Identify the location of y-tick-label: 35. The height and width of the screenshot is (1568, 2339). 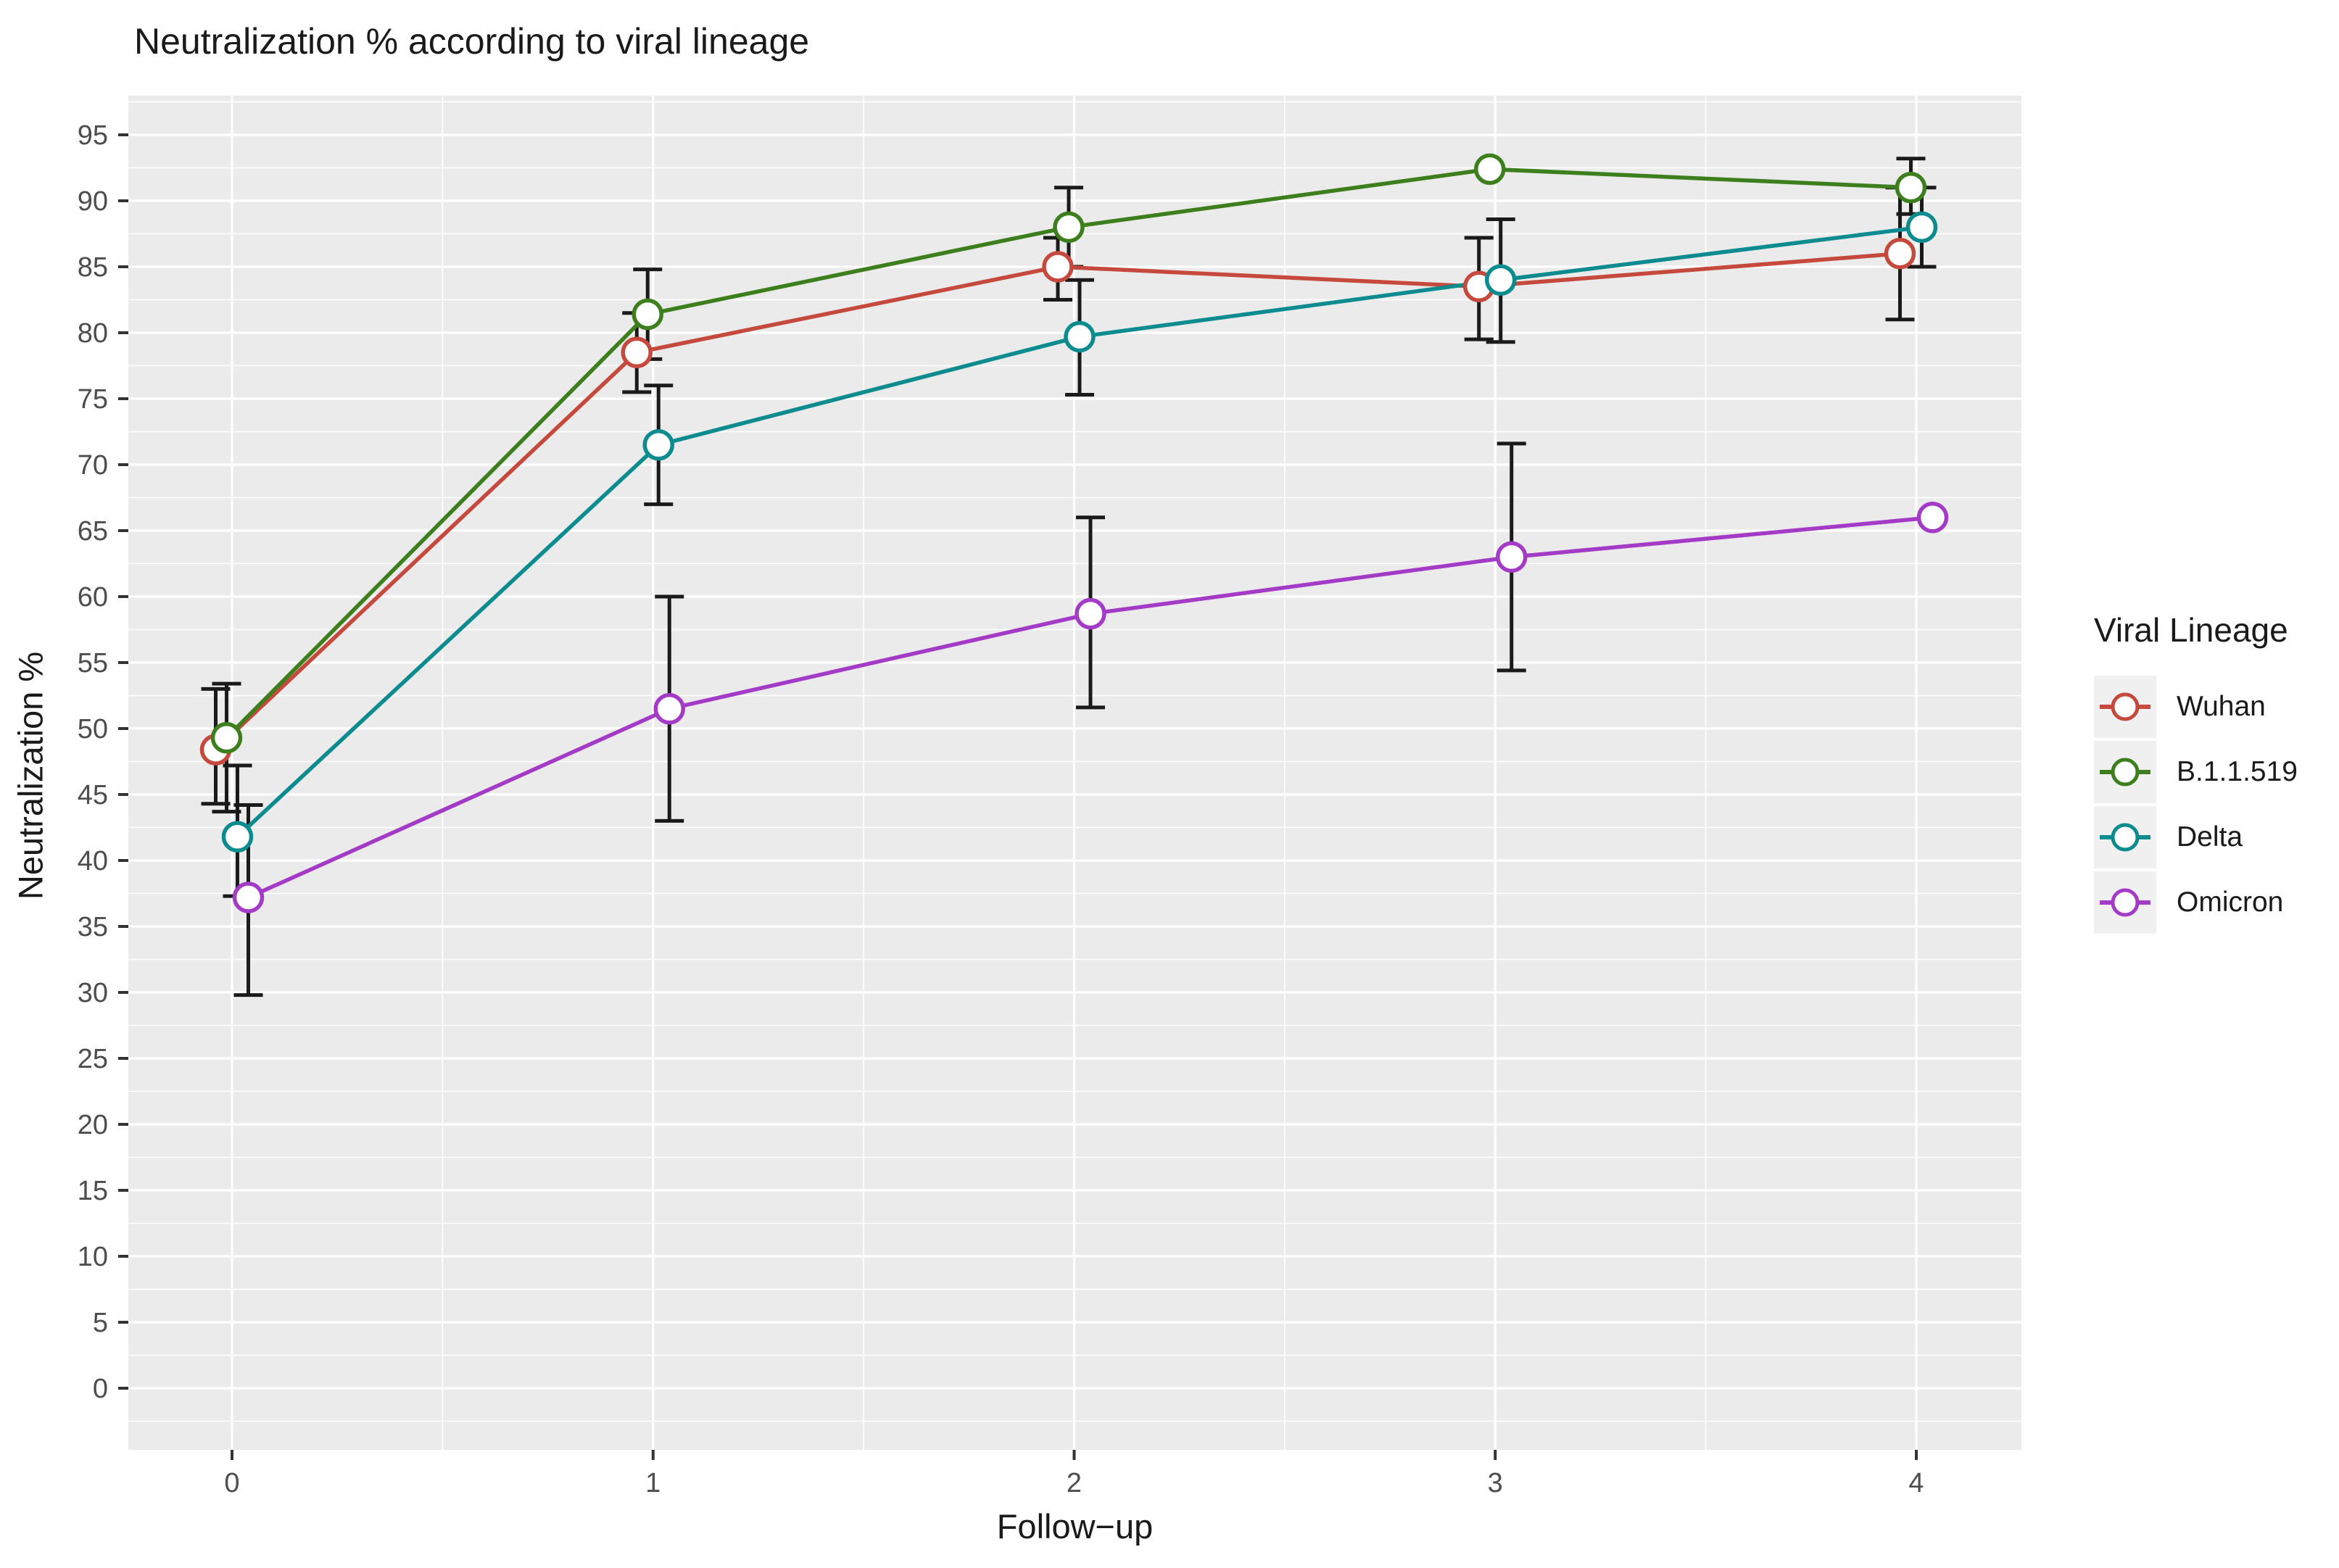
(93, 927).